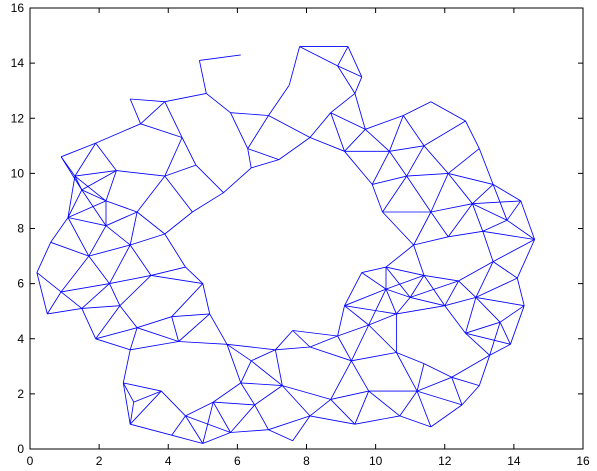  What do you see at coordinates (20, 394) in the screenshot?
I see `y-tick-label: 2` at bounding box center [20, 394].